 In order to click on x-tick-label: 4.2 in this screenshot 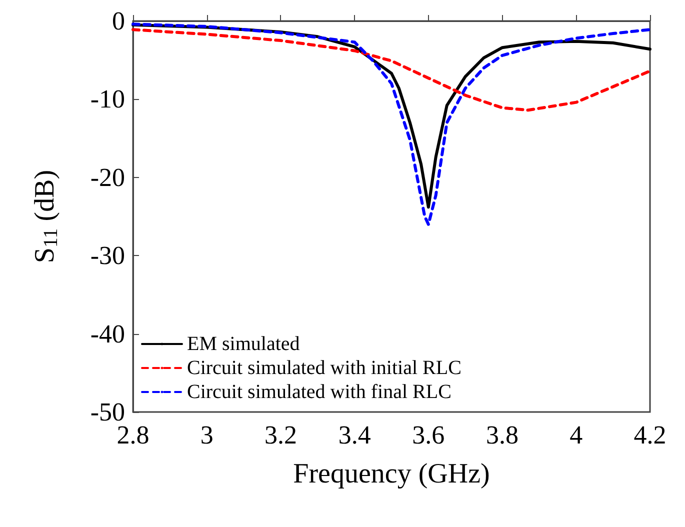, I will do `click(650, 435)`.